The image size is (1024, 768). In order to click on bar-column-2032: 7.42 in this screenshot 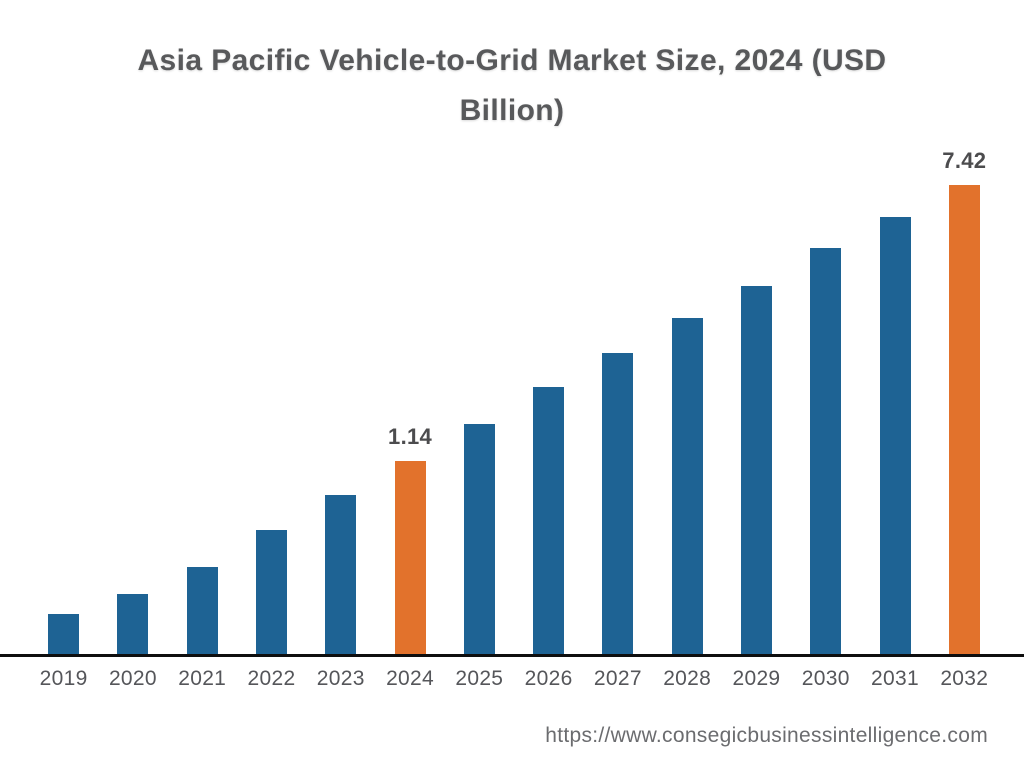, I will do `click(964, 401)`.